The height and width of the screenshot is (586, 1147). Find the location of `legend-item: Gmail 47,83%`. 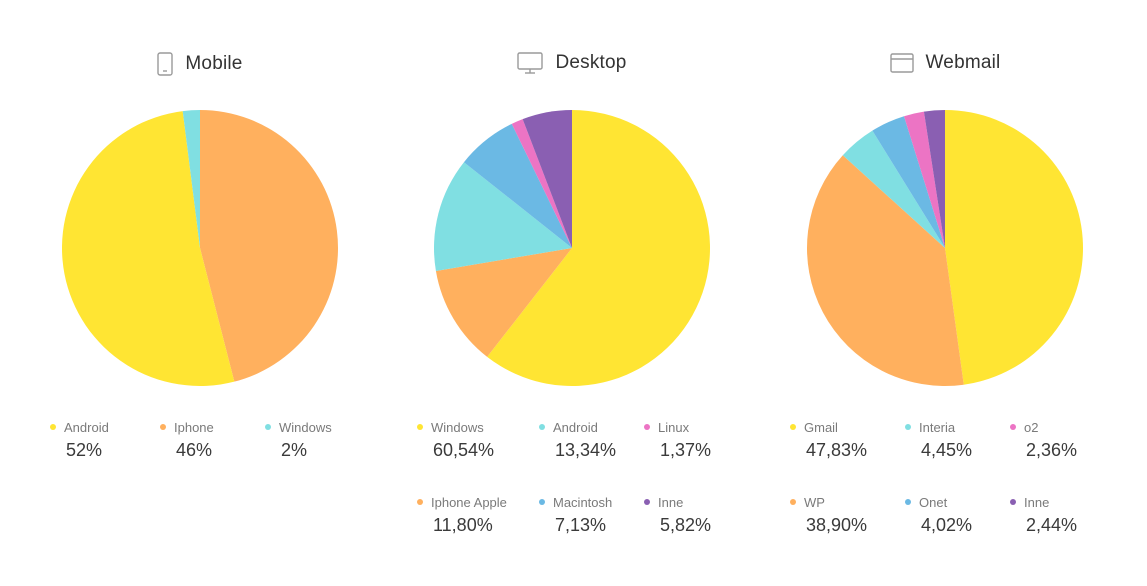

legend-item: Gmail 47,83% is located at coordinates (860, 439).